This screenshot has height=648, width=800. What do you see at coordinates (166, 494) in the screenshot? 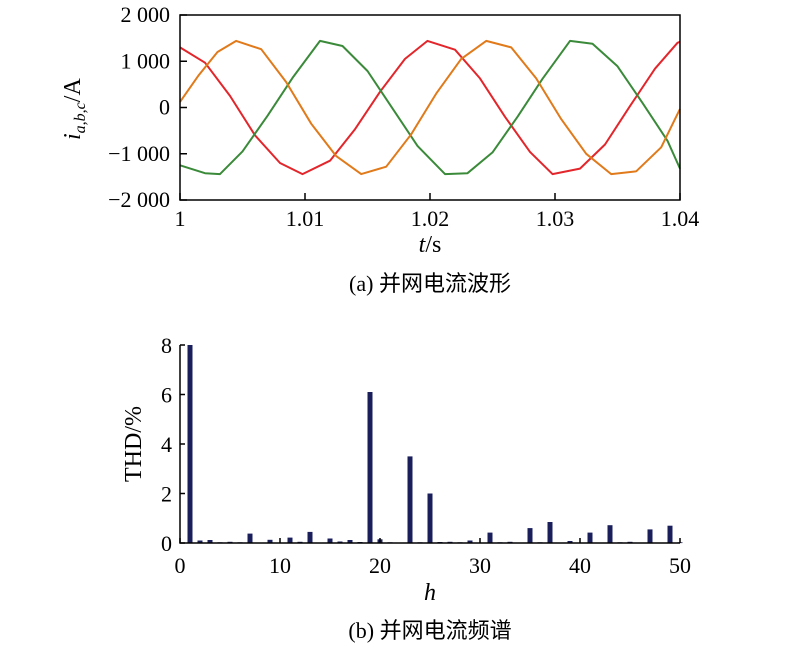
I see `y-tick-label: 2` at bounding box center [166, 494].